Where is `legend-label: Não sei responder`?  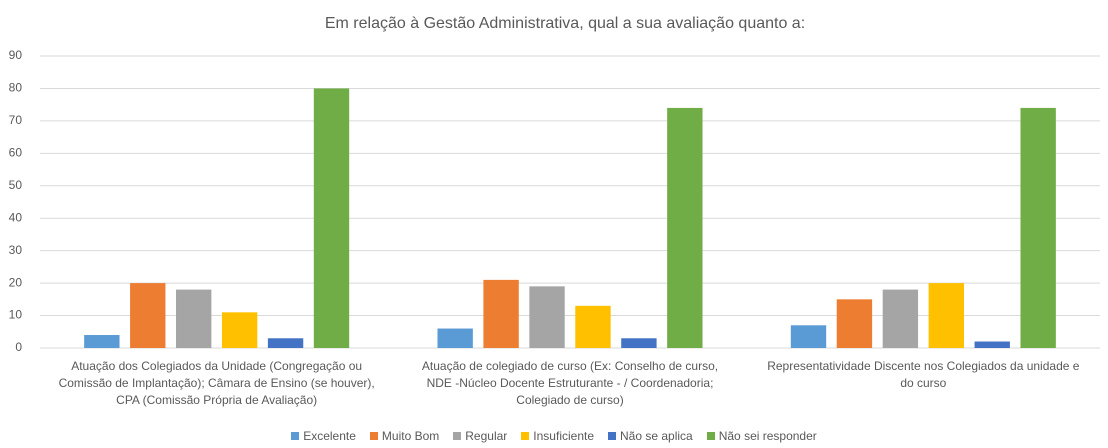
legend-label: Não sei responder is located at coordinates (767, 436).